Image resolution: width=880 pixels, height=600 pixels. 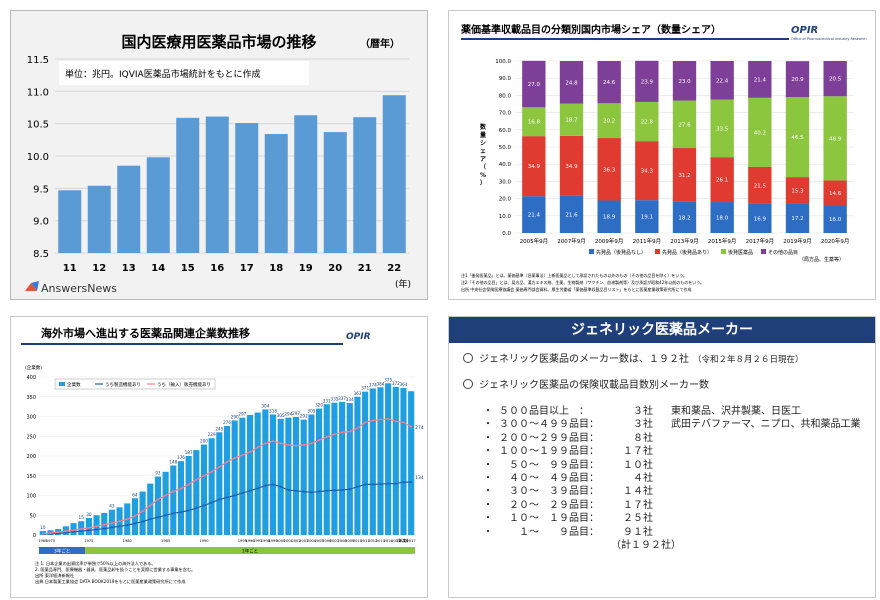 What do you see at coordinates (62, 550) in the screenshot?
I see `period-band` at bounding box center [62, 550].